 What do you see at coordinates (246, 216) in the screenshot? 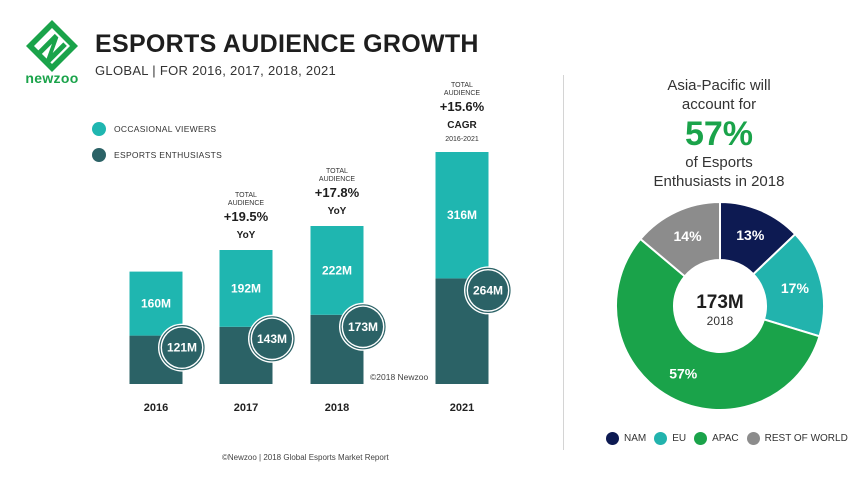
I see `growth-value-2017: +19.5%` at bounding box center [246, 216].